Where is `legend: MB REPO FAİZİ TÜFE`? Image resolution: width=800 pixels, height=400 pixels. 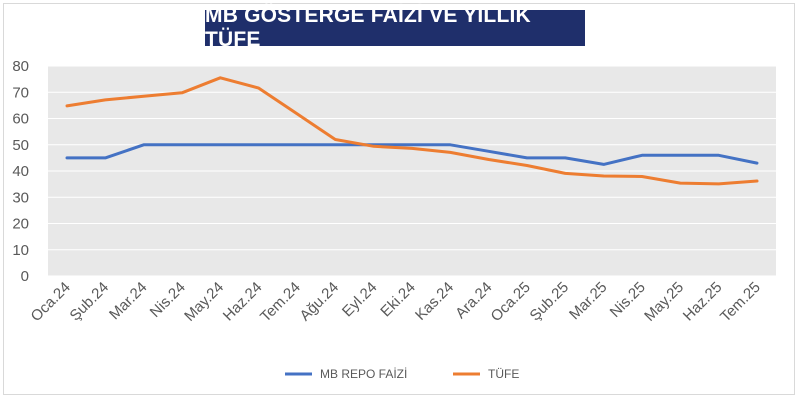
legend: MB REPO FAİZİ TÜFE is located at coordinates (402, 374).